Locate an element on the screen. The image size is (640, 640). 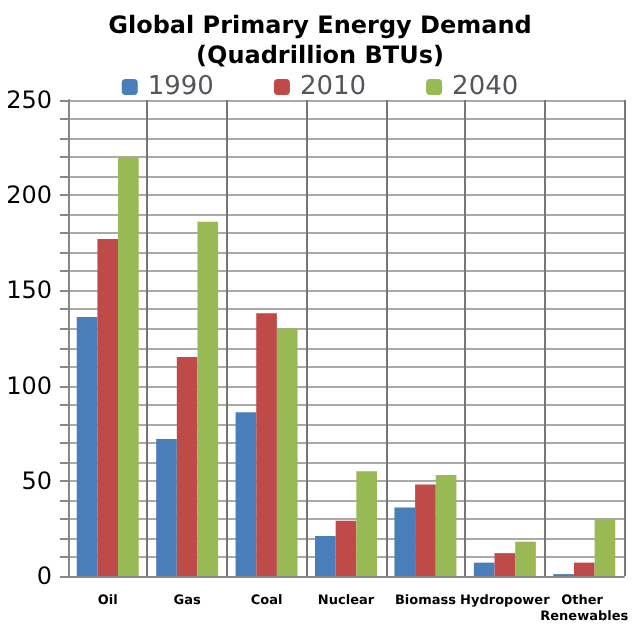
y-tick-label: 100 is located at coordinates (29, 385).